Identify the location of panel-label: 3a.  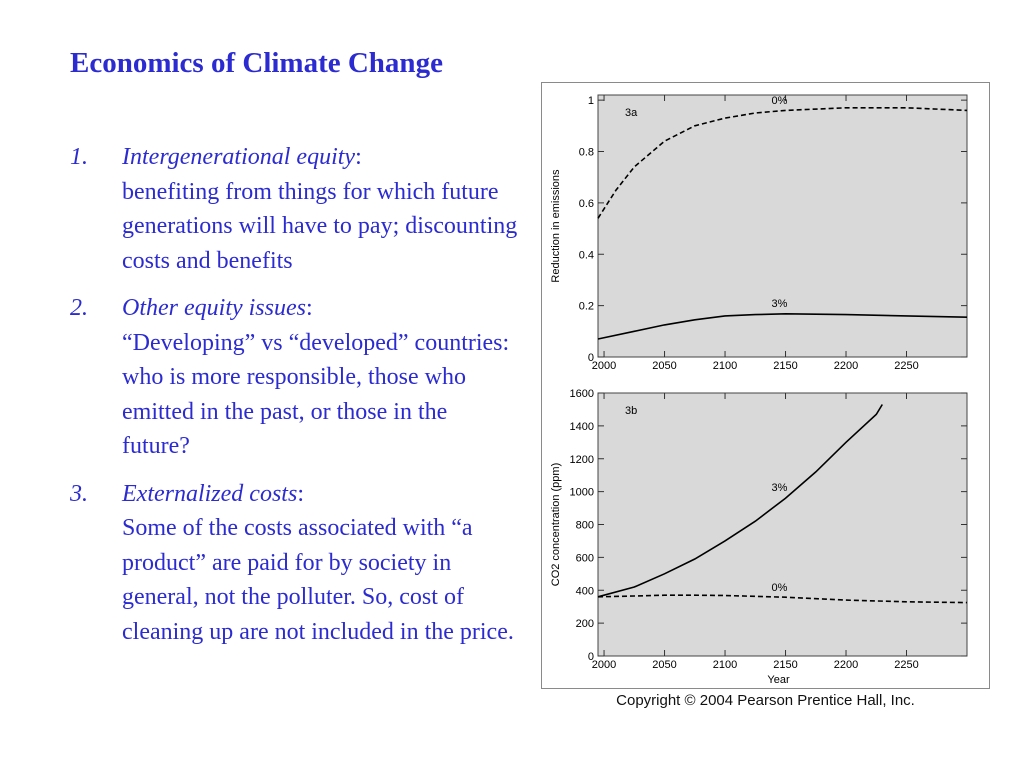
(631, 113).